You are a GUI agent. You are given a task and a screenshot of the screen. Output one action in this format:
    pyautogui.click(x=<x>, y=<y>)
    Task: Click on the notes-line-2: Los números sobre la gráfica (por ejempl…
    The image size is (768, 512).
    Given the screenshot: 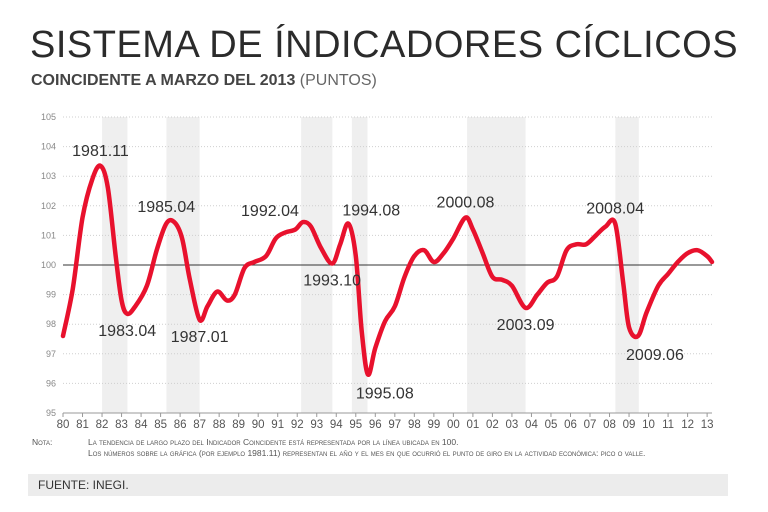 What is the action you would take?
    pyautogui.click(x=367, y=453)
    